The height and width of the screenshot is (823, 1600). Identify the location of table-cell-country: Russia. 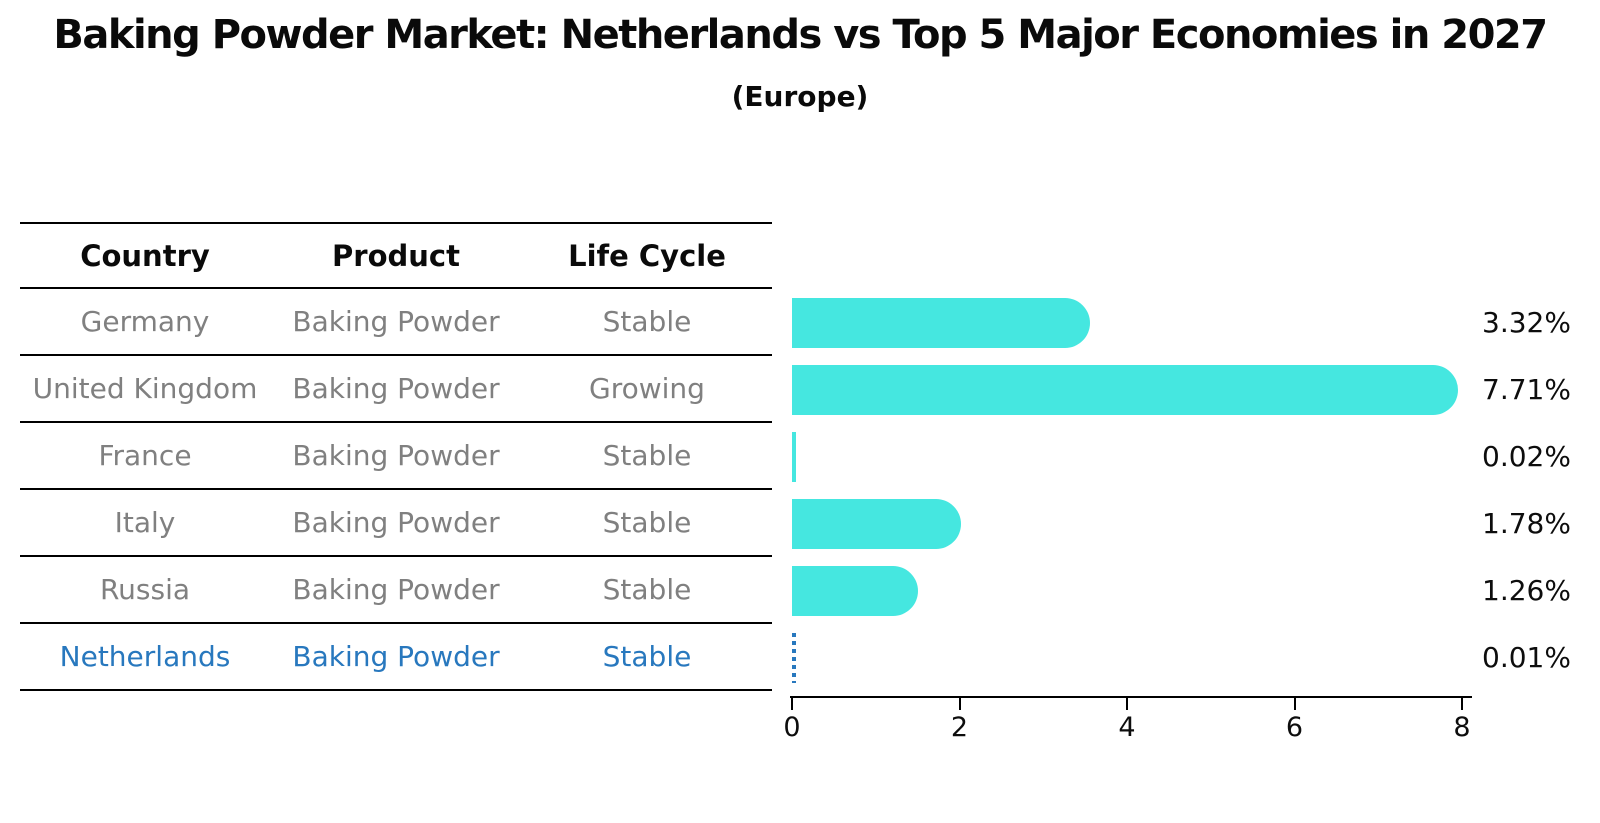
(145, 589).